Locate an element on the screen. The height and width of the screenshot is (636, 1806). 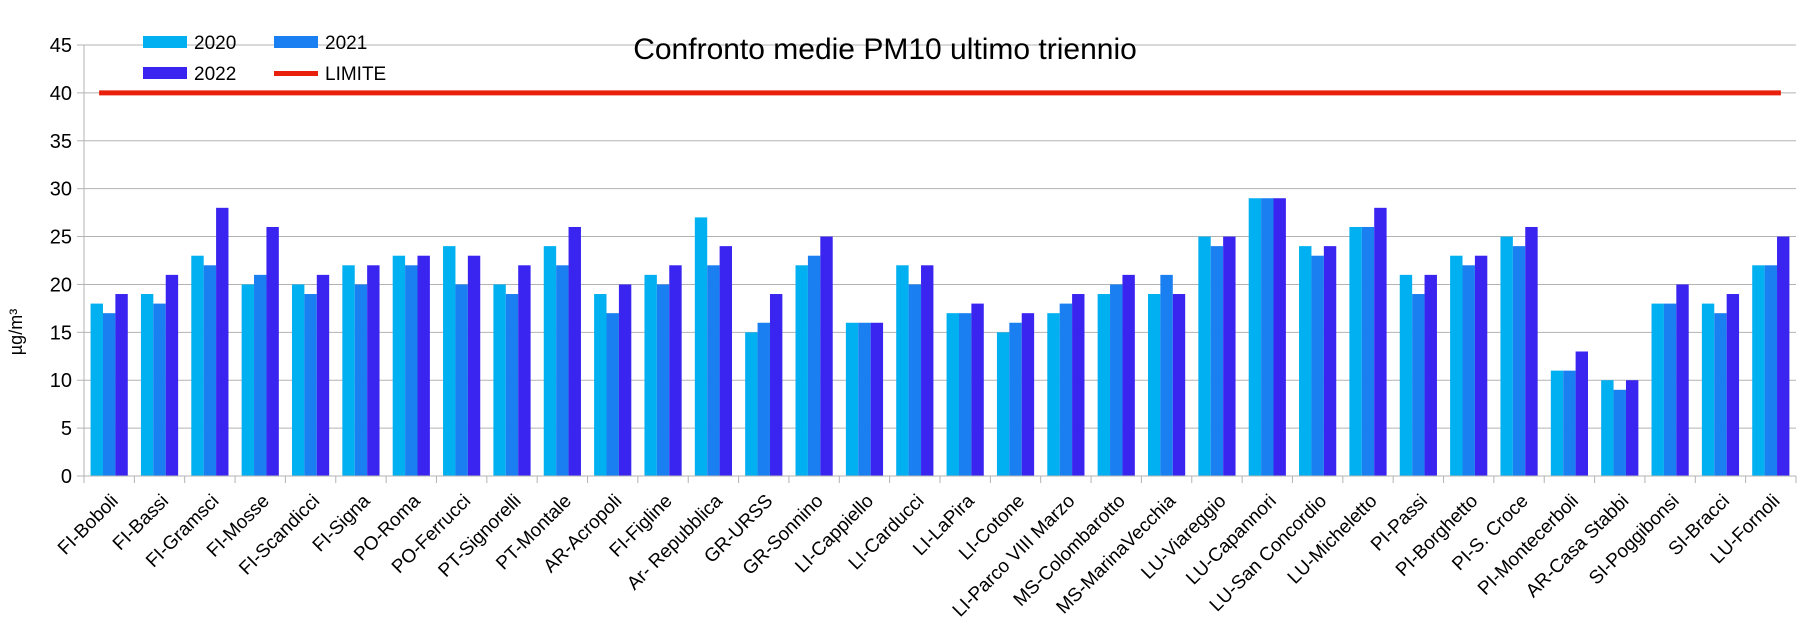
y-tick-label: 15 is located at coordinates (61, 333).